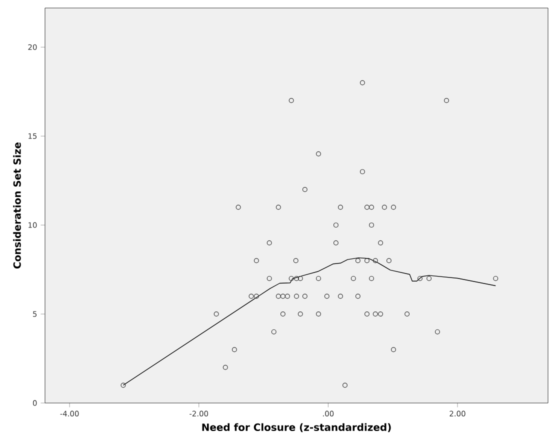 This screenshot has width=554, height=446. What do you see at coordinates (17, 205) in the screenshot?
I see `y-axis-title: Consideration Set Size` at bounding box center [17, 205].